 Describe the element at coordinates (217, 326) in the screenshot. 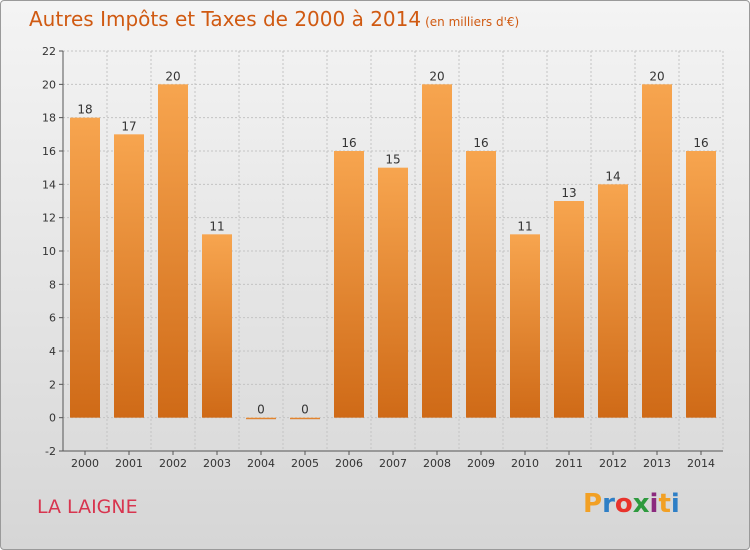

I see `bar-2003` at that location.